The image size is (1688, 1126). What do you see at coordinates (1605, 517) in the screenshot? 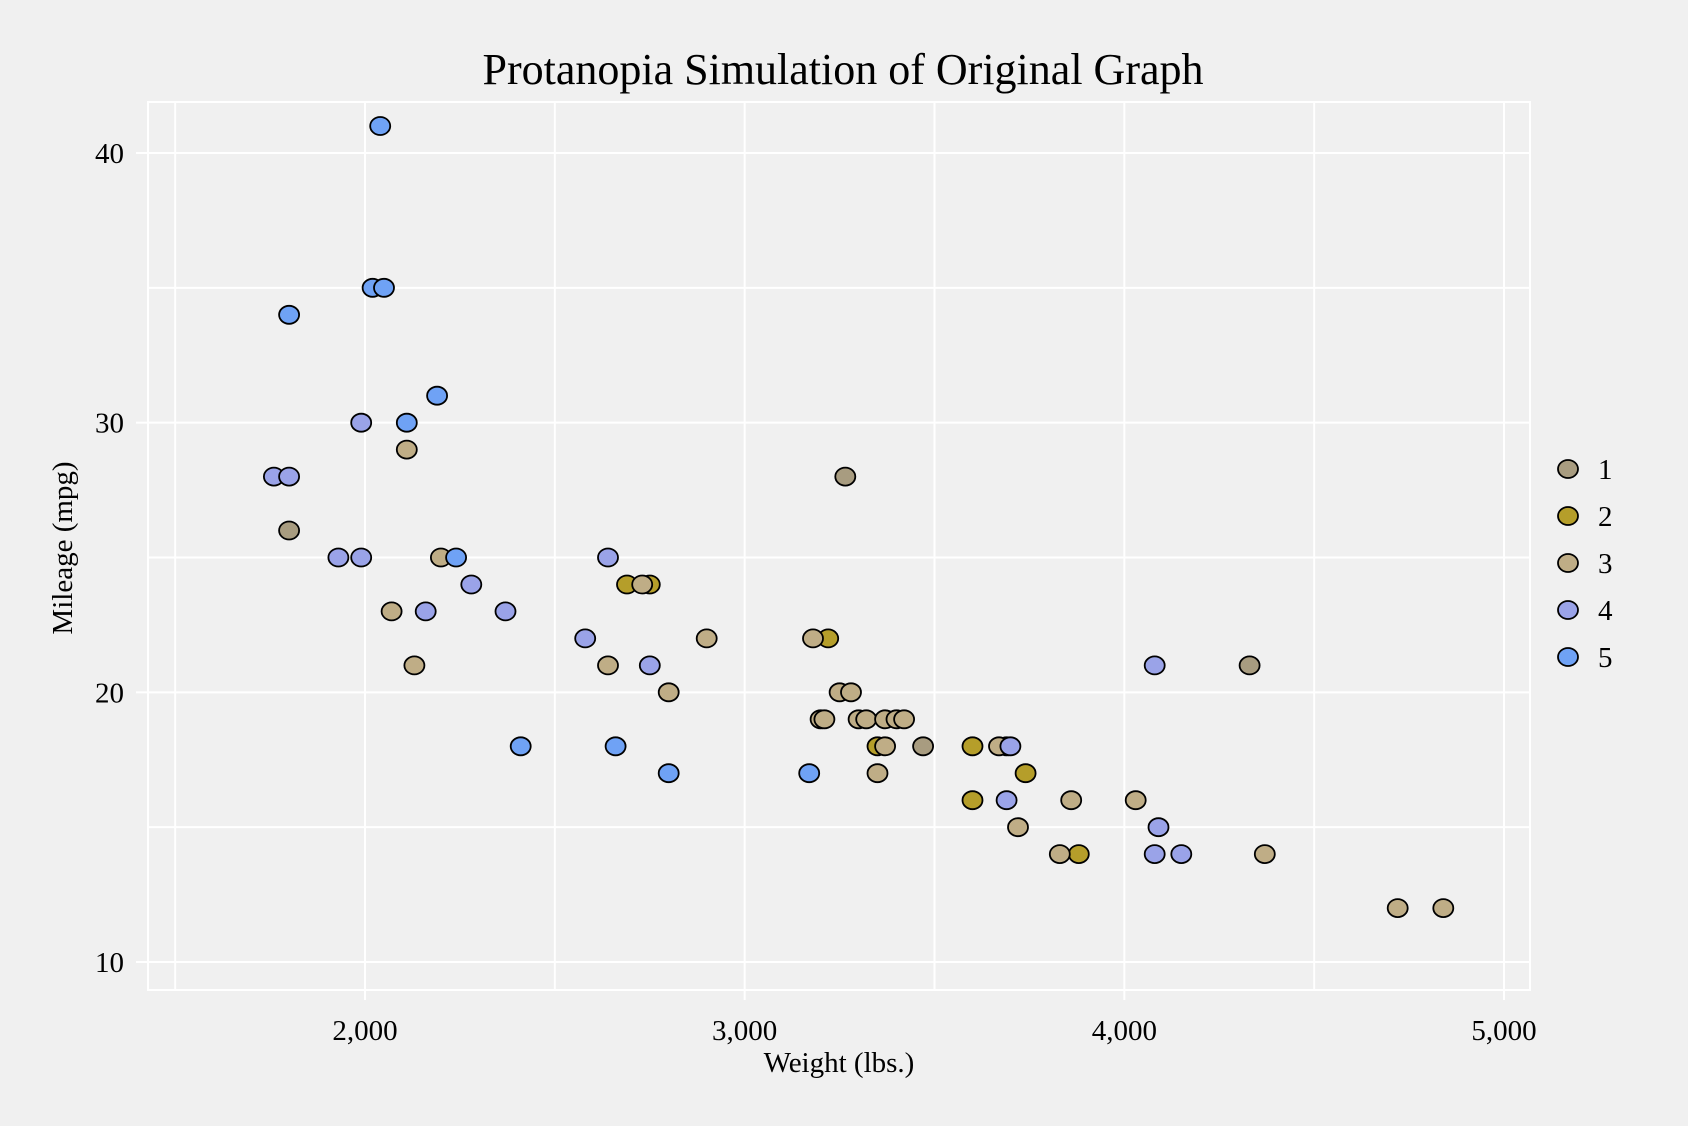
I see `legend-label-2: 2` at bounding box center [1605, 517].